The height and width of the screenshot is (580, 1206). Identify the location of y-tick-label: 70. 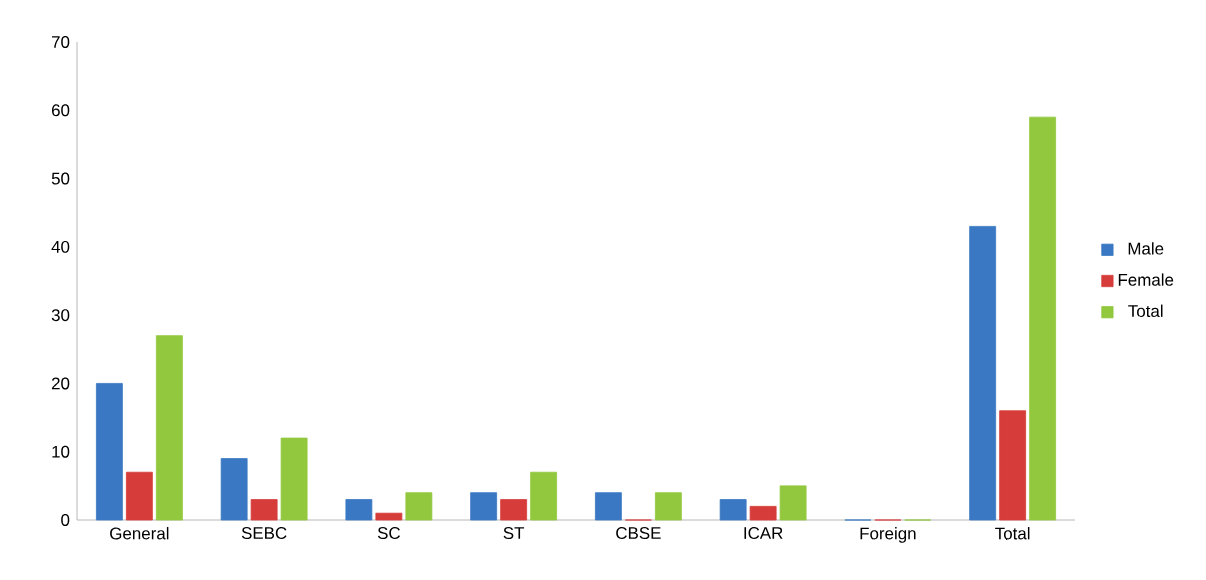
(61, 42).